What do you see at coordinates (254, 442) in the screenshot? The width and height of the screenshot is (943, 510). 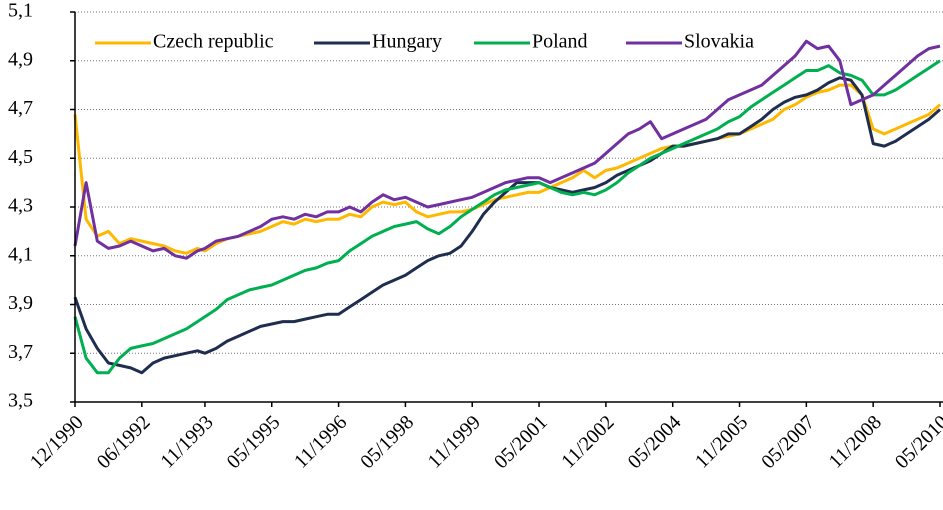 I see `x-tick-label: 05/1995` at bounding box center [254, 442].